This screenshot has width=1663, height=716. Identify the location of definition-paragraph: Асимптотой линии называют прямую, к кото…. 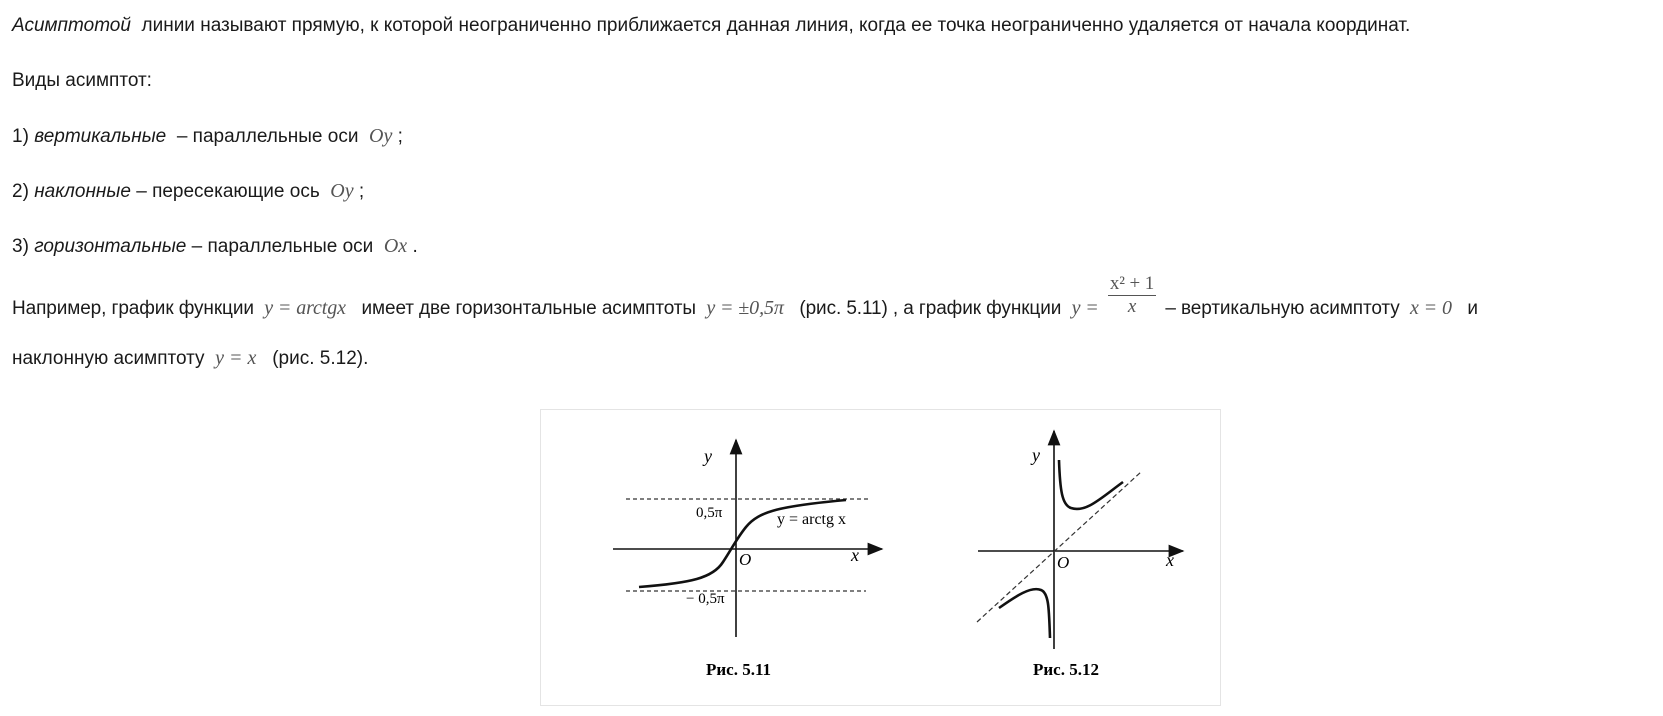
(711, 26).